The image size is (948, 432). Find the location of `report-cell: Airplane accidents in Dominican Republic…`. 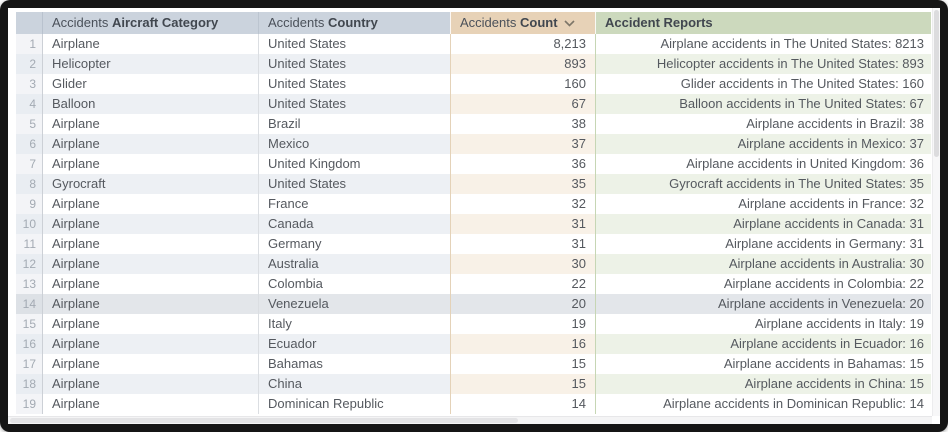

report-cell: Airplane accidents in Dominican Republic… is located at coordinates (763, 404).